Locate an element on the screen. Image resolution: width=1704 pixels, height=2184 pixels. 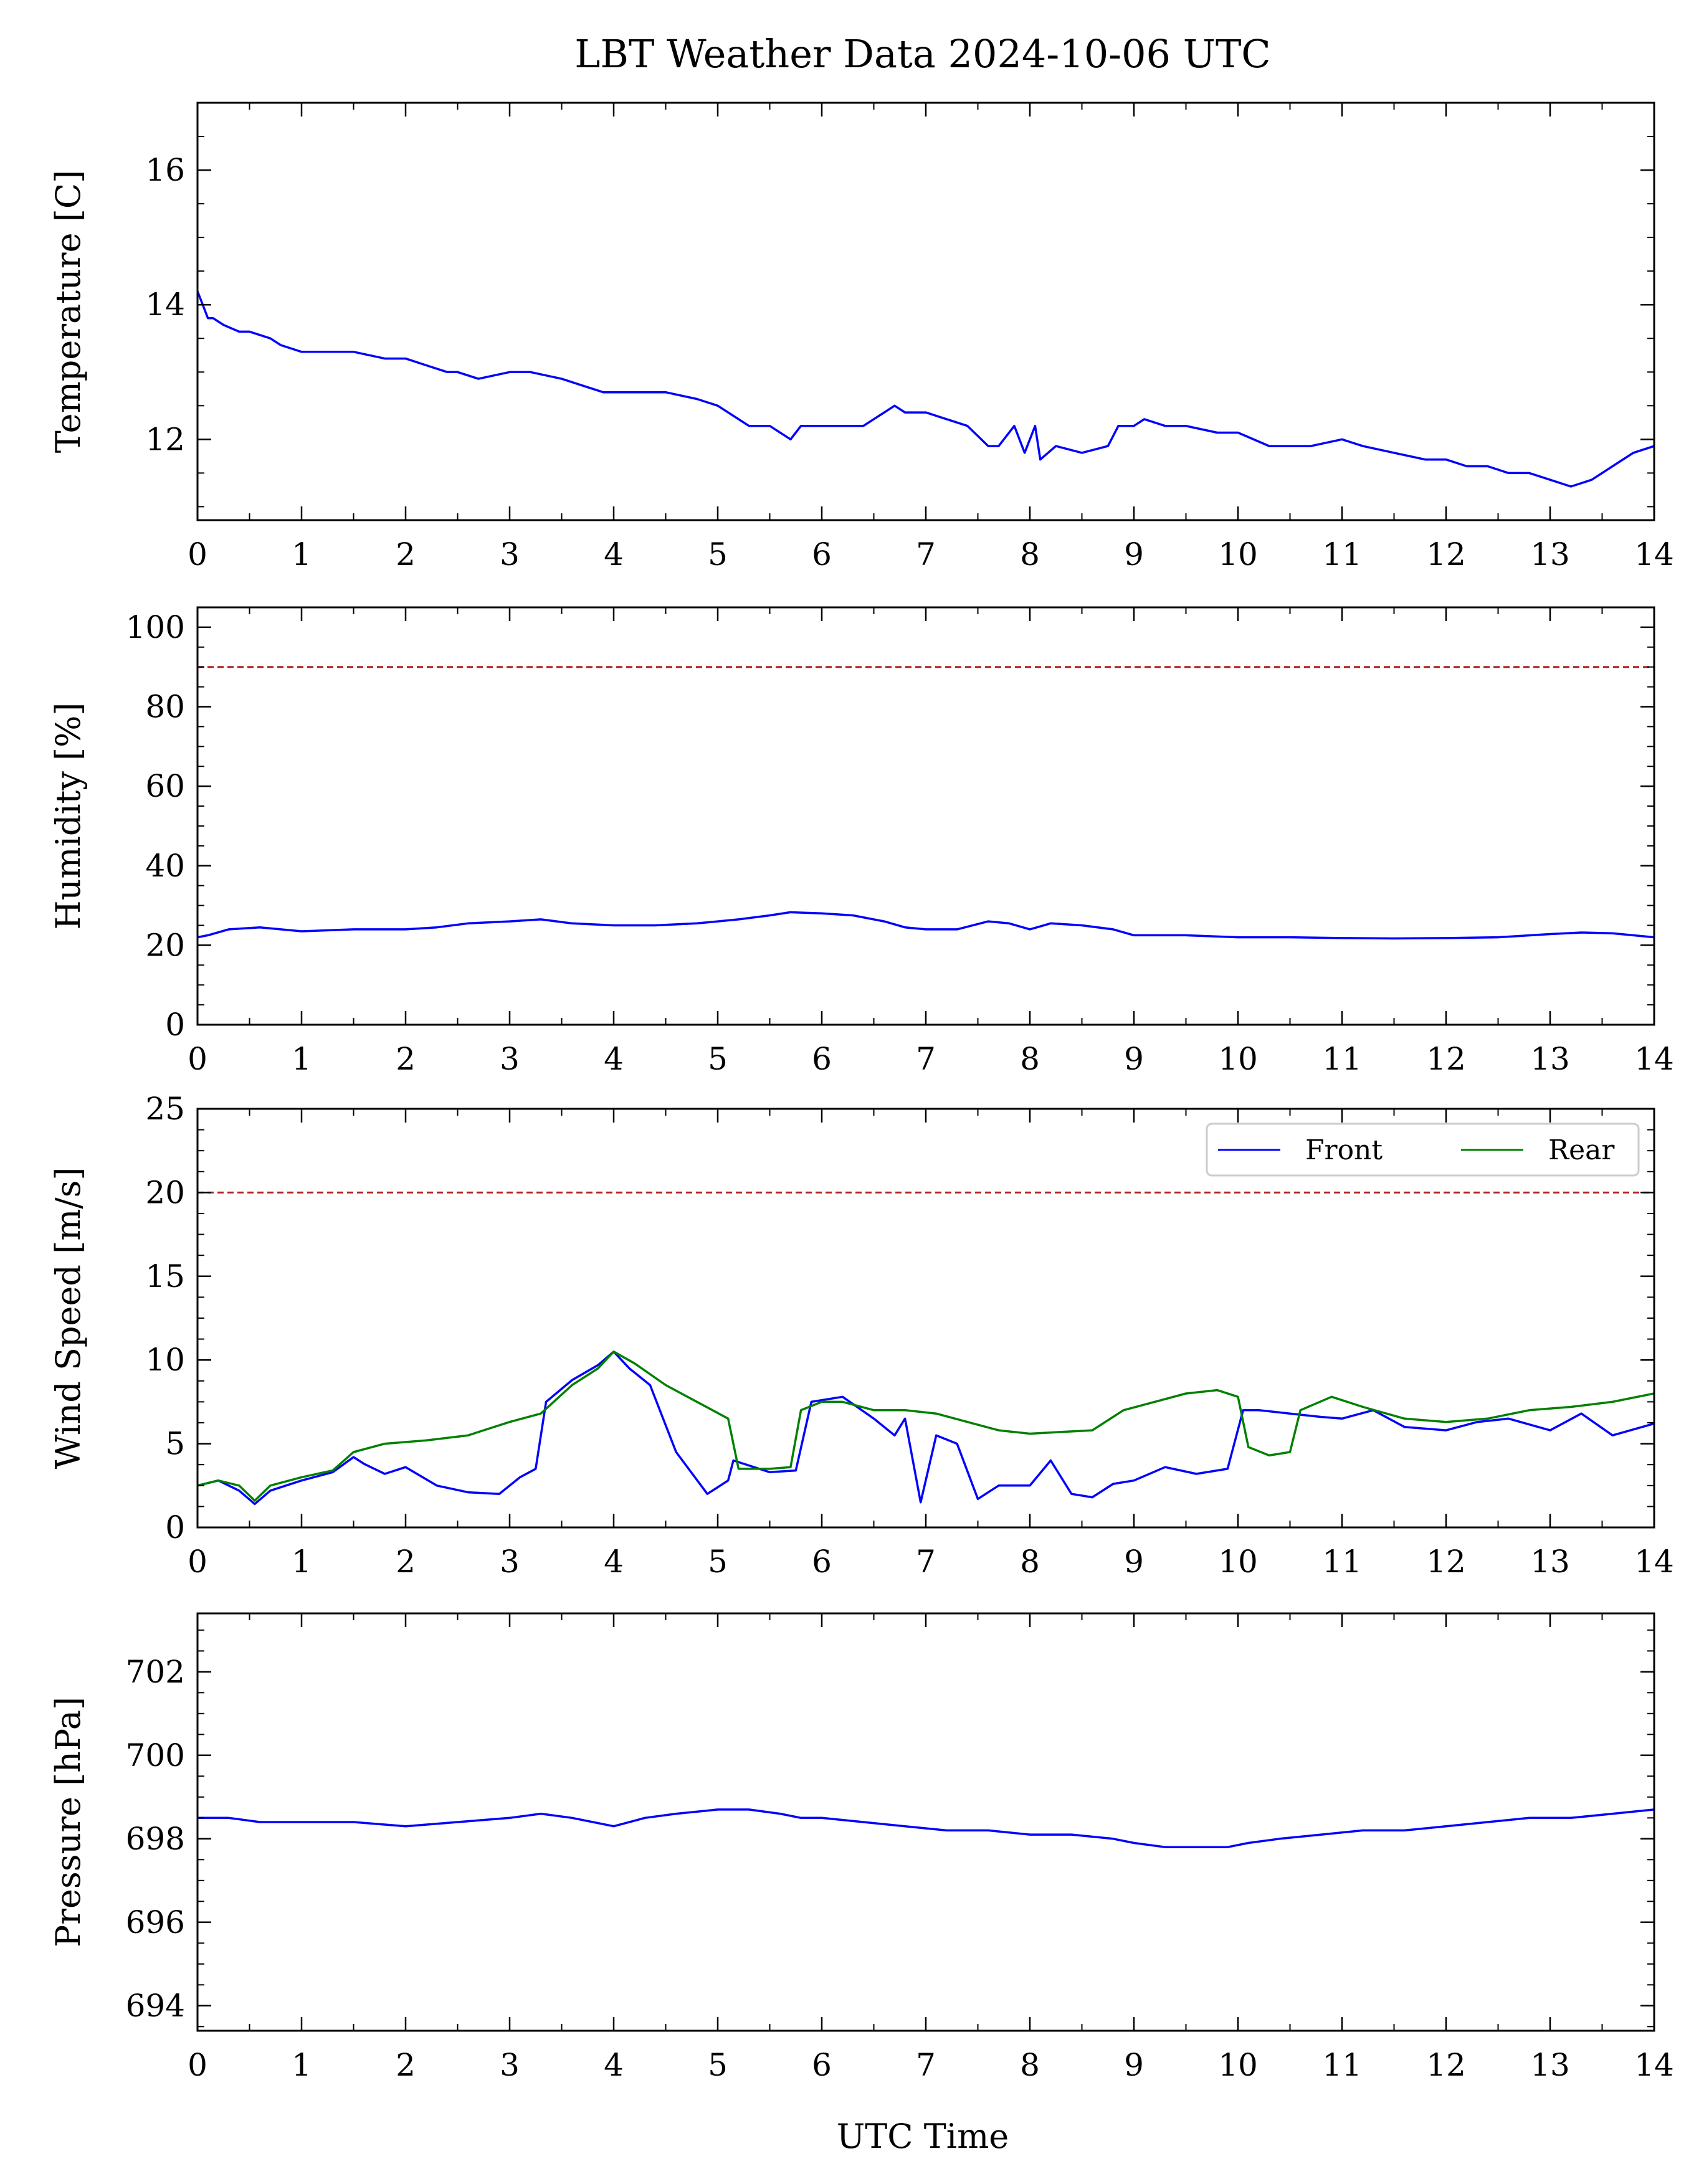
y-axis-label: Wind Speed [m/s] is located at coordinates (68, 1318).